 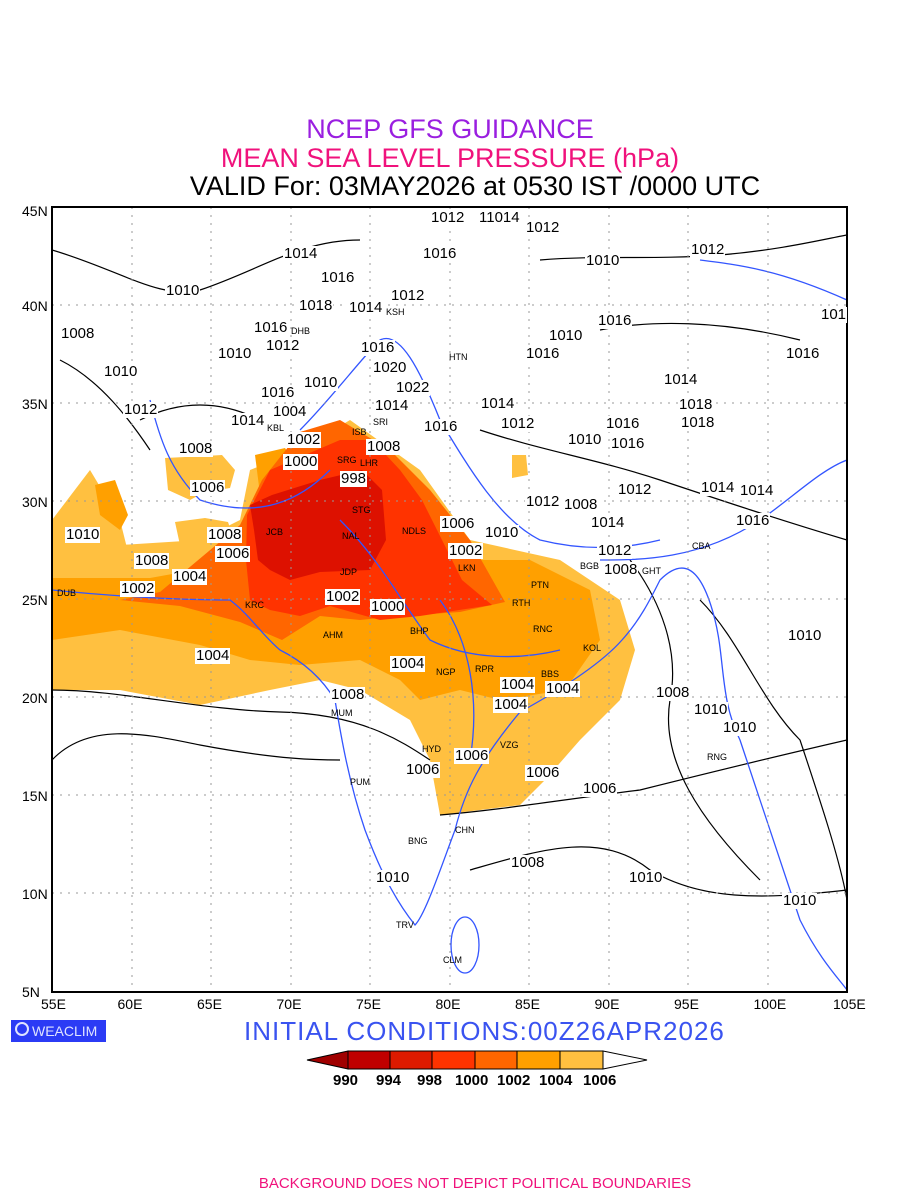 What do you see at coordinates (550, 674) in the screenshot?
I see `city-label: BBS` at bounding box center [550, 674].